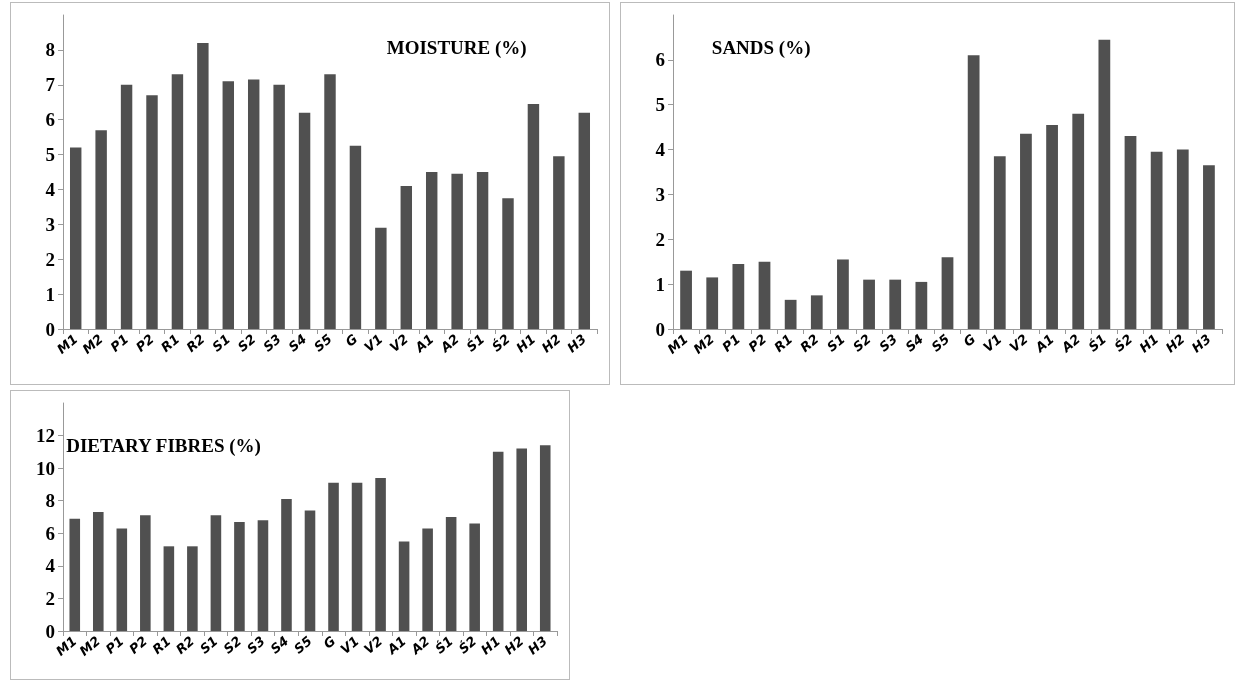 This screenshot has width=1239, height=687. I want to click on text: MOISTURE (%), so click(456, 48).